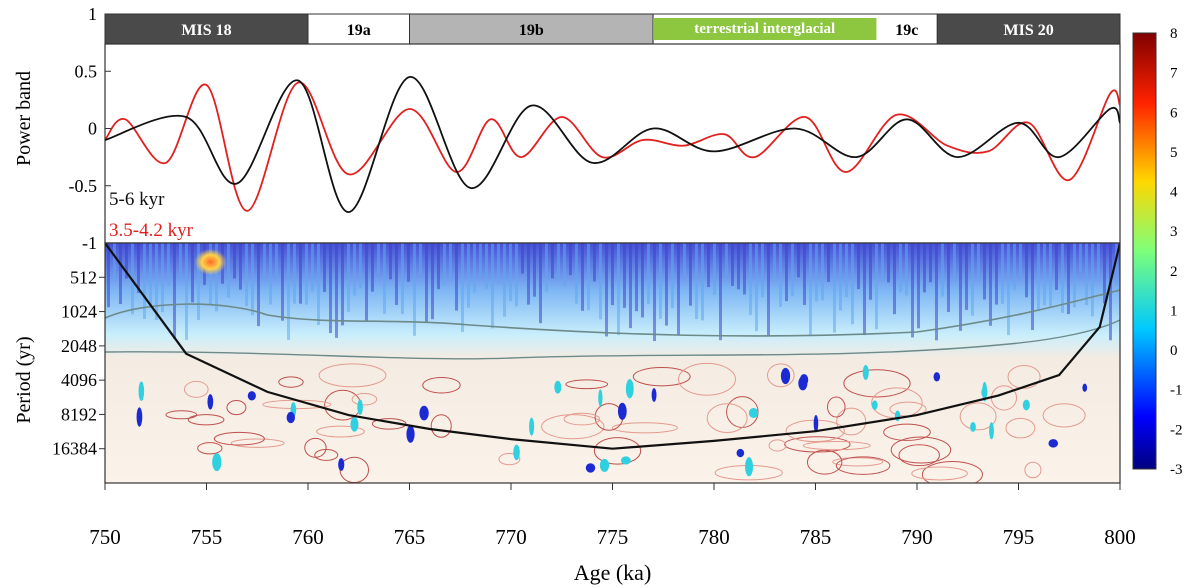  I want to click on legend-series-0: 5-6 kyr, so click(137, 199).